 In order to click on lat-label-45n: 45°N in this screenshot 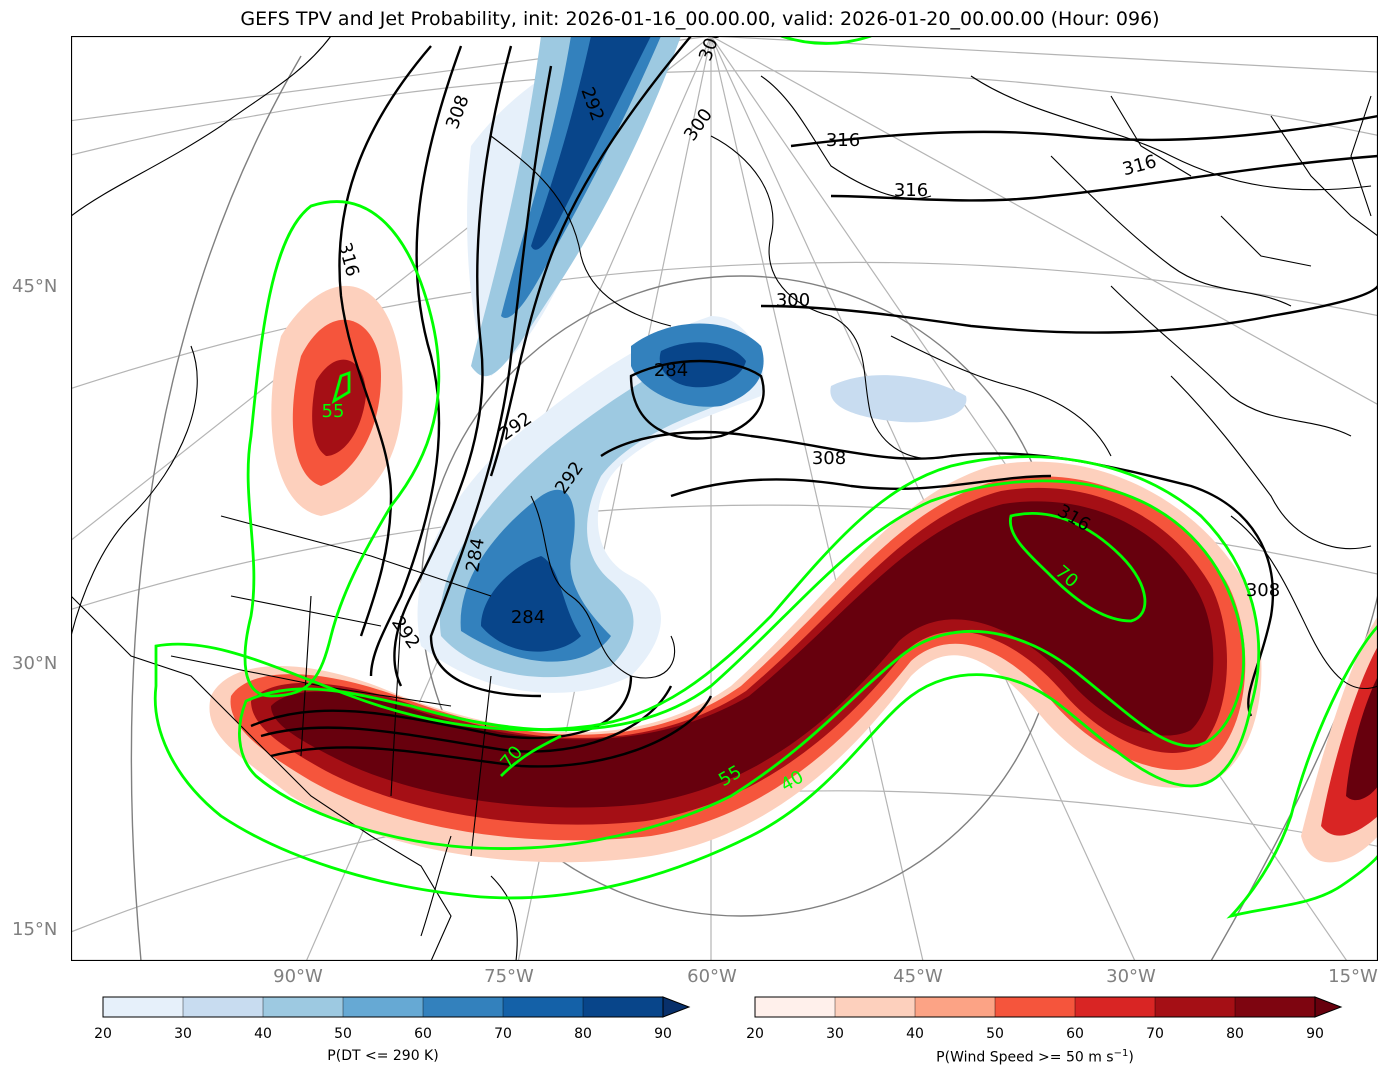, I will do `click(35, 286)`.